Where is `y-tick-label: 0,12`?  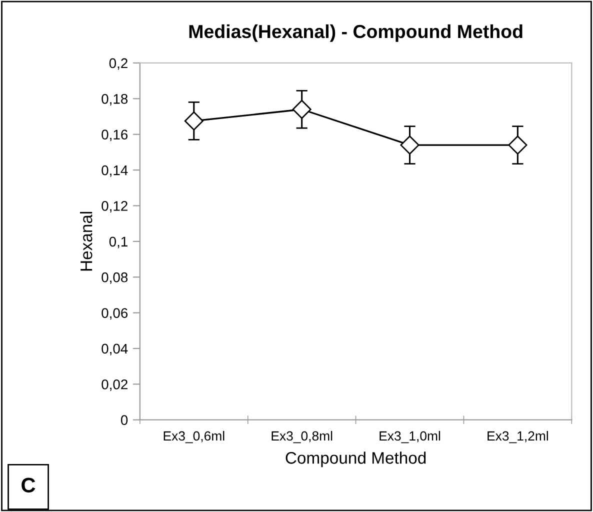 y-tick-label: 0,12 is located at coordinates (115, 207).